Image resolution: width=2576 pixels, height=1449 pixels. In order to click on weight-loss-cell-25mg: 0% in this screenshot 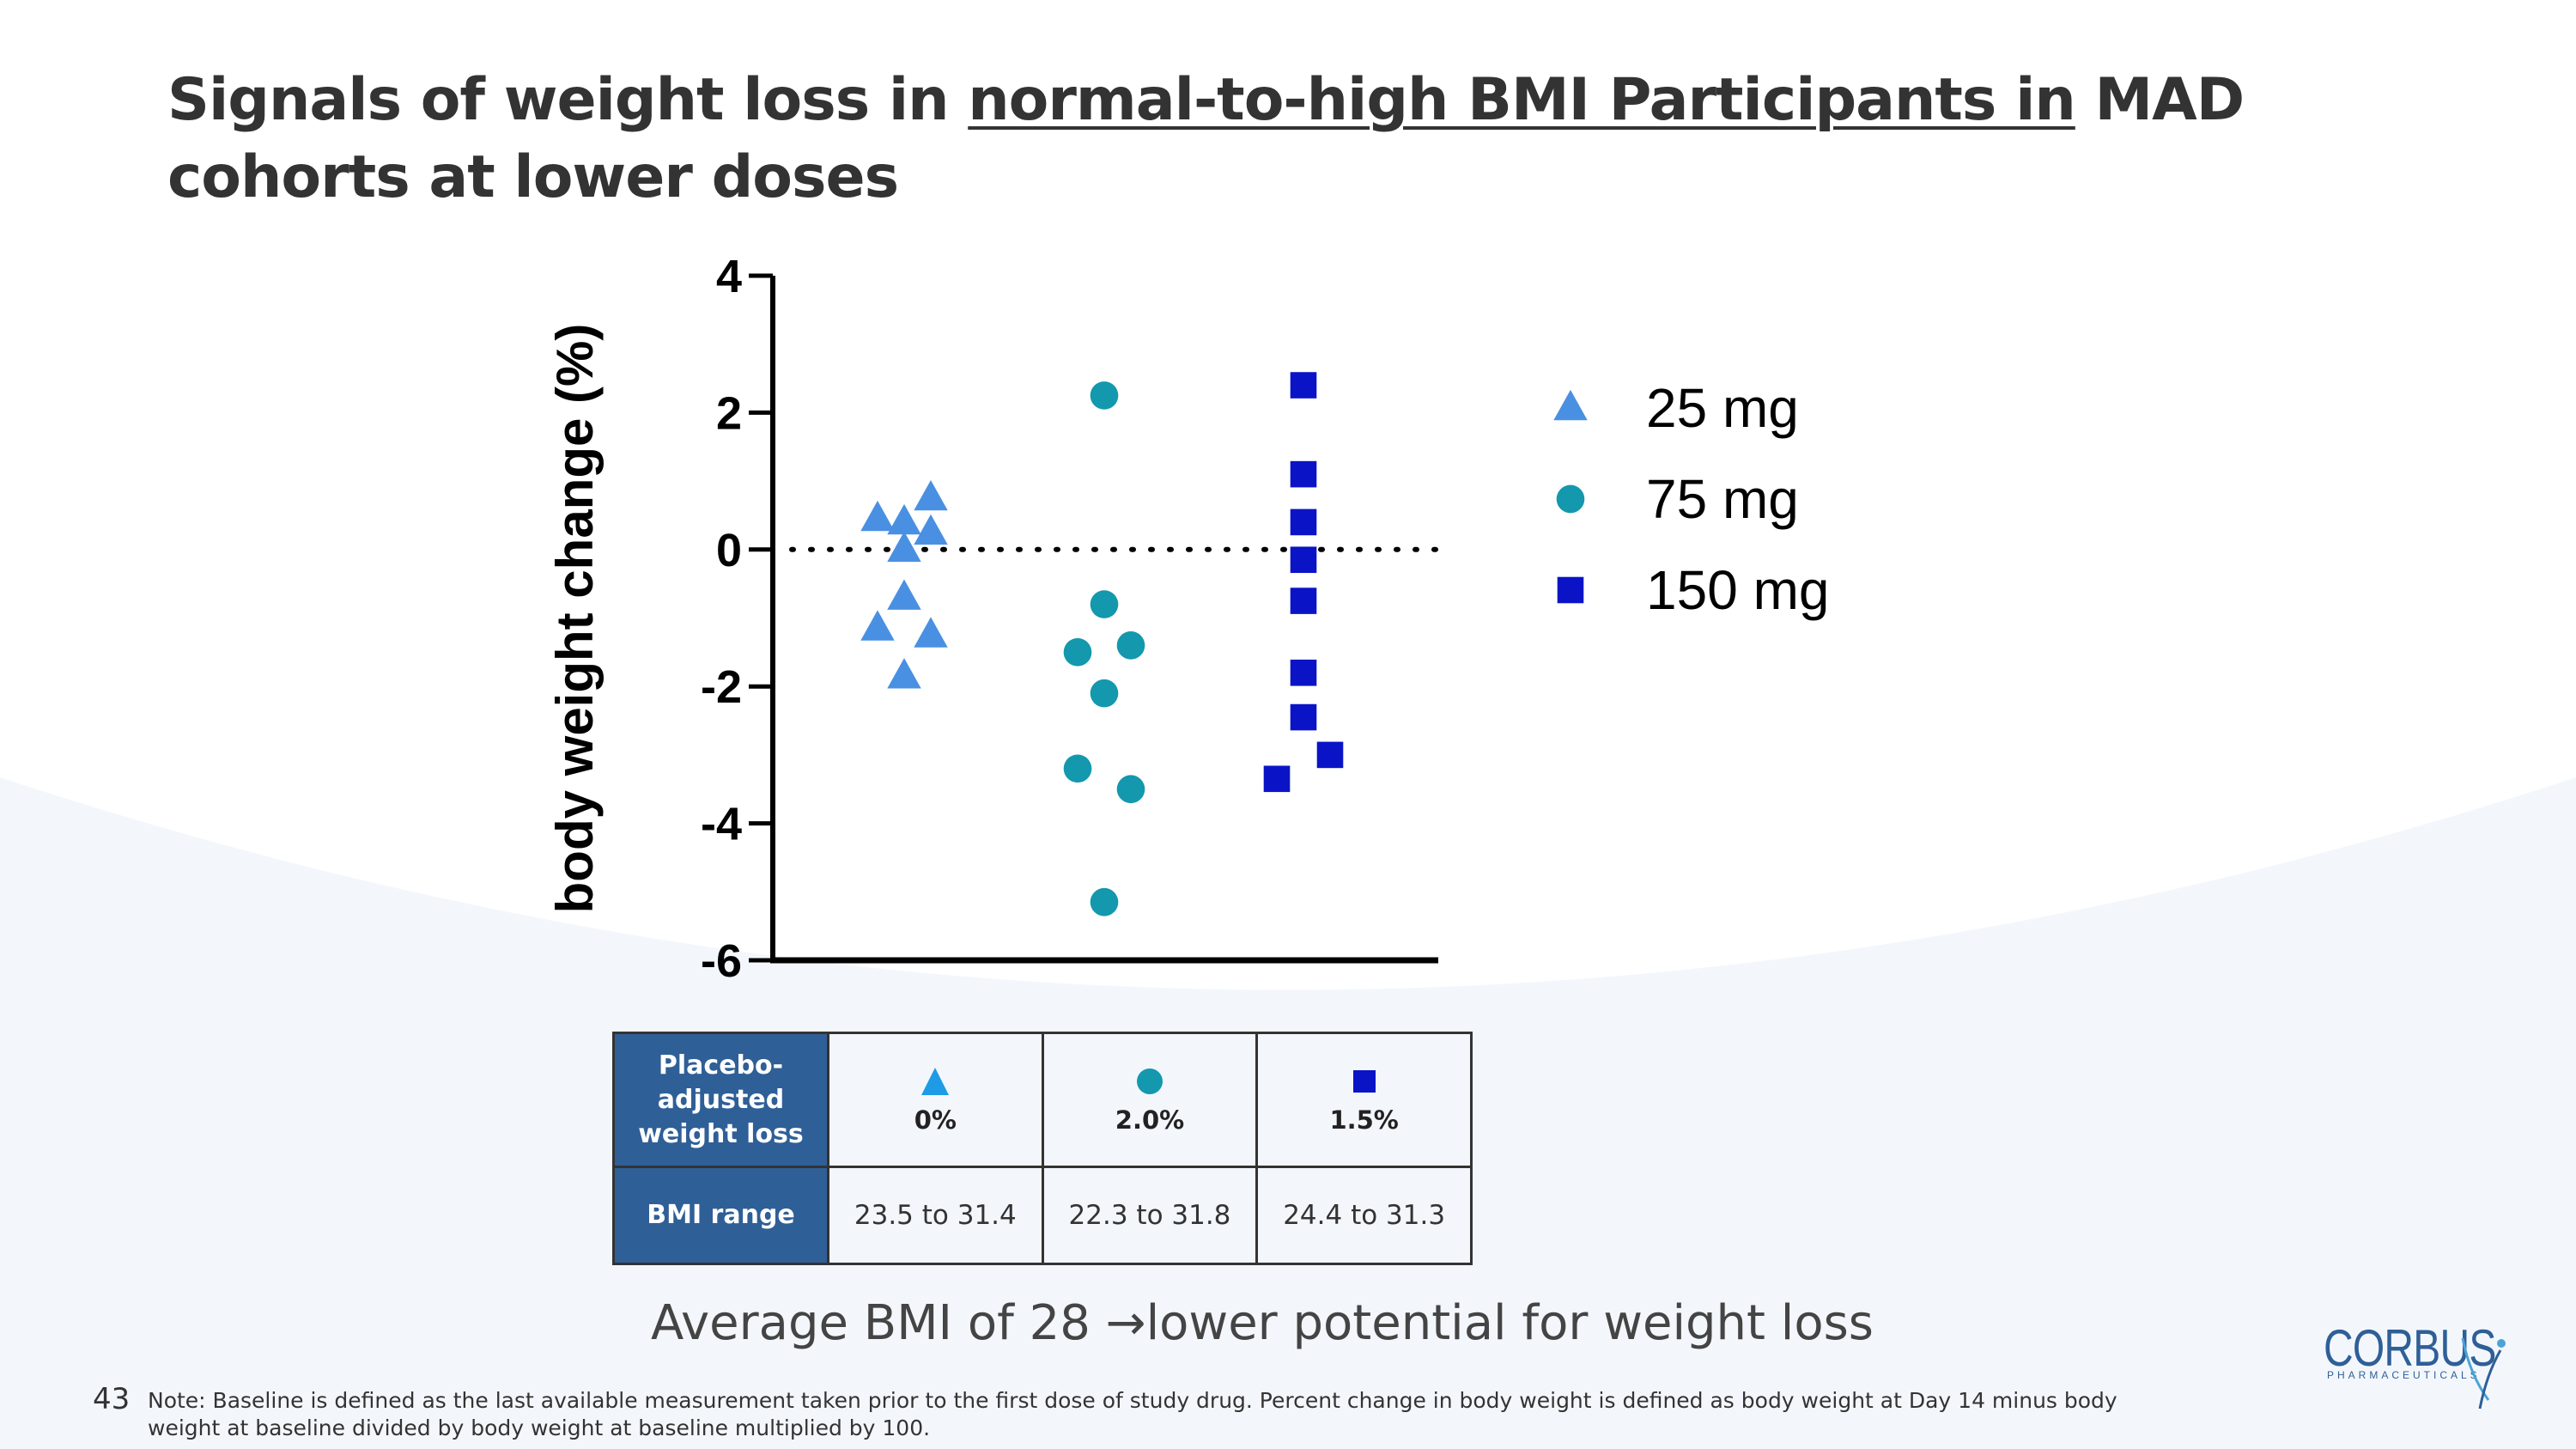, I will do `click(936, 1100)`.